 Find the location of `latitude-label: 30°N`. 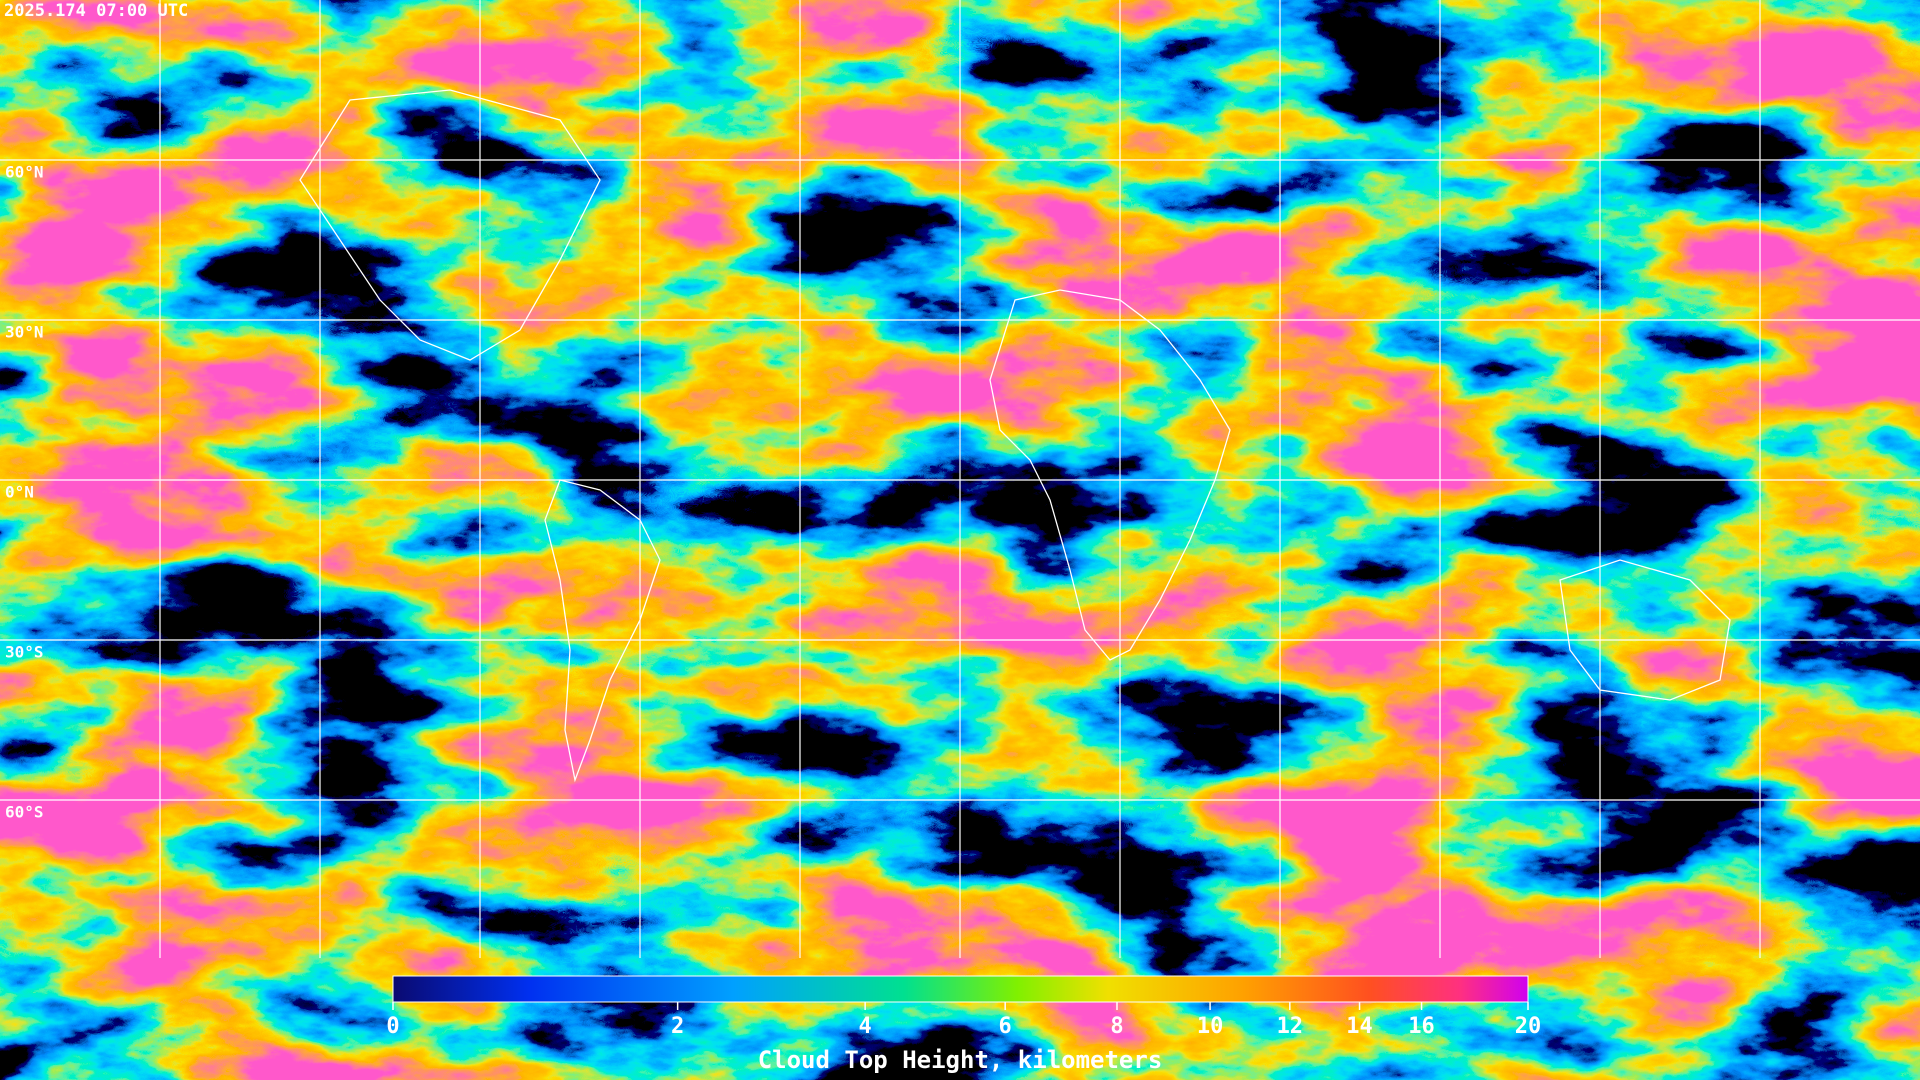

latitude-label: 30°N is located at coordinates (24, 332).